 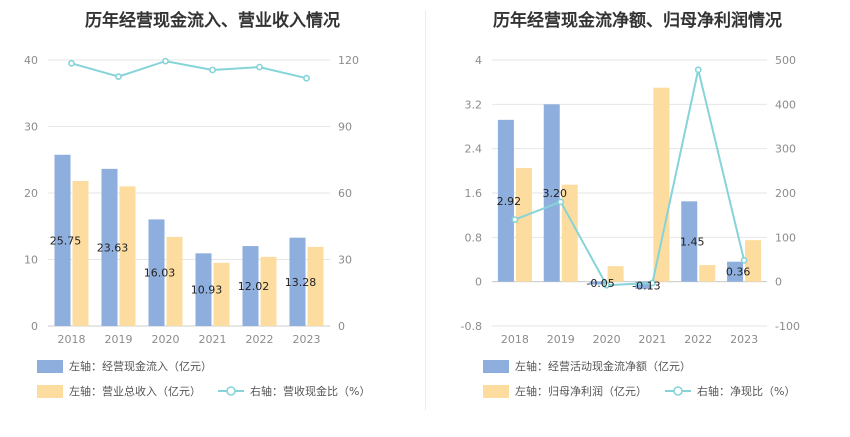 I want to click on right-ytick-right: -100, so click(x=787, y=326).